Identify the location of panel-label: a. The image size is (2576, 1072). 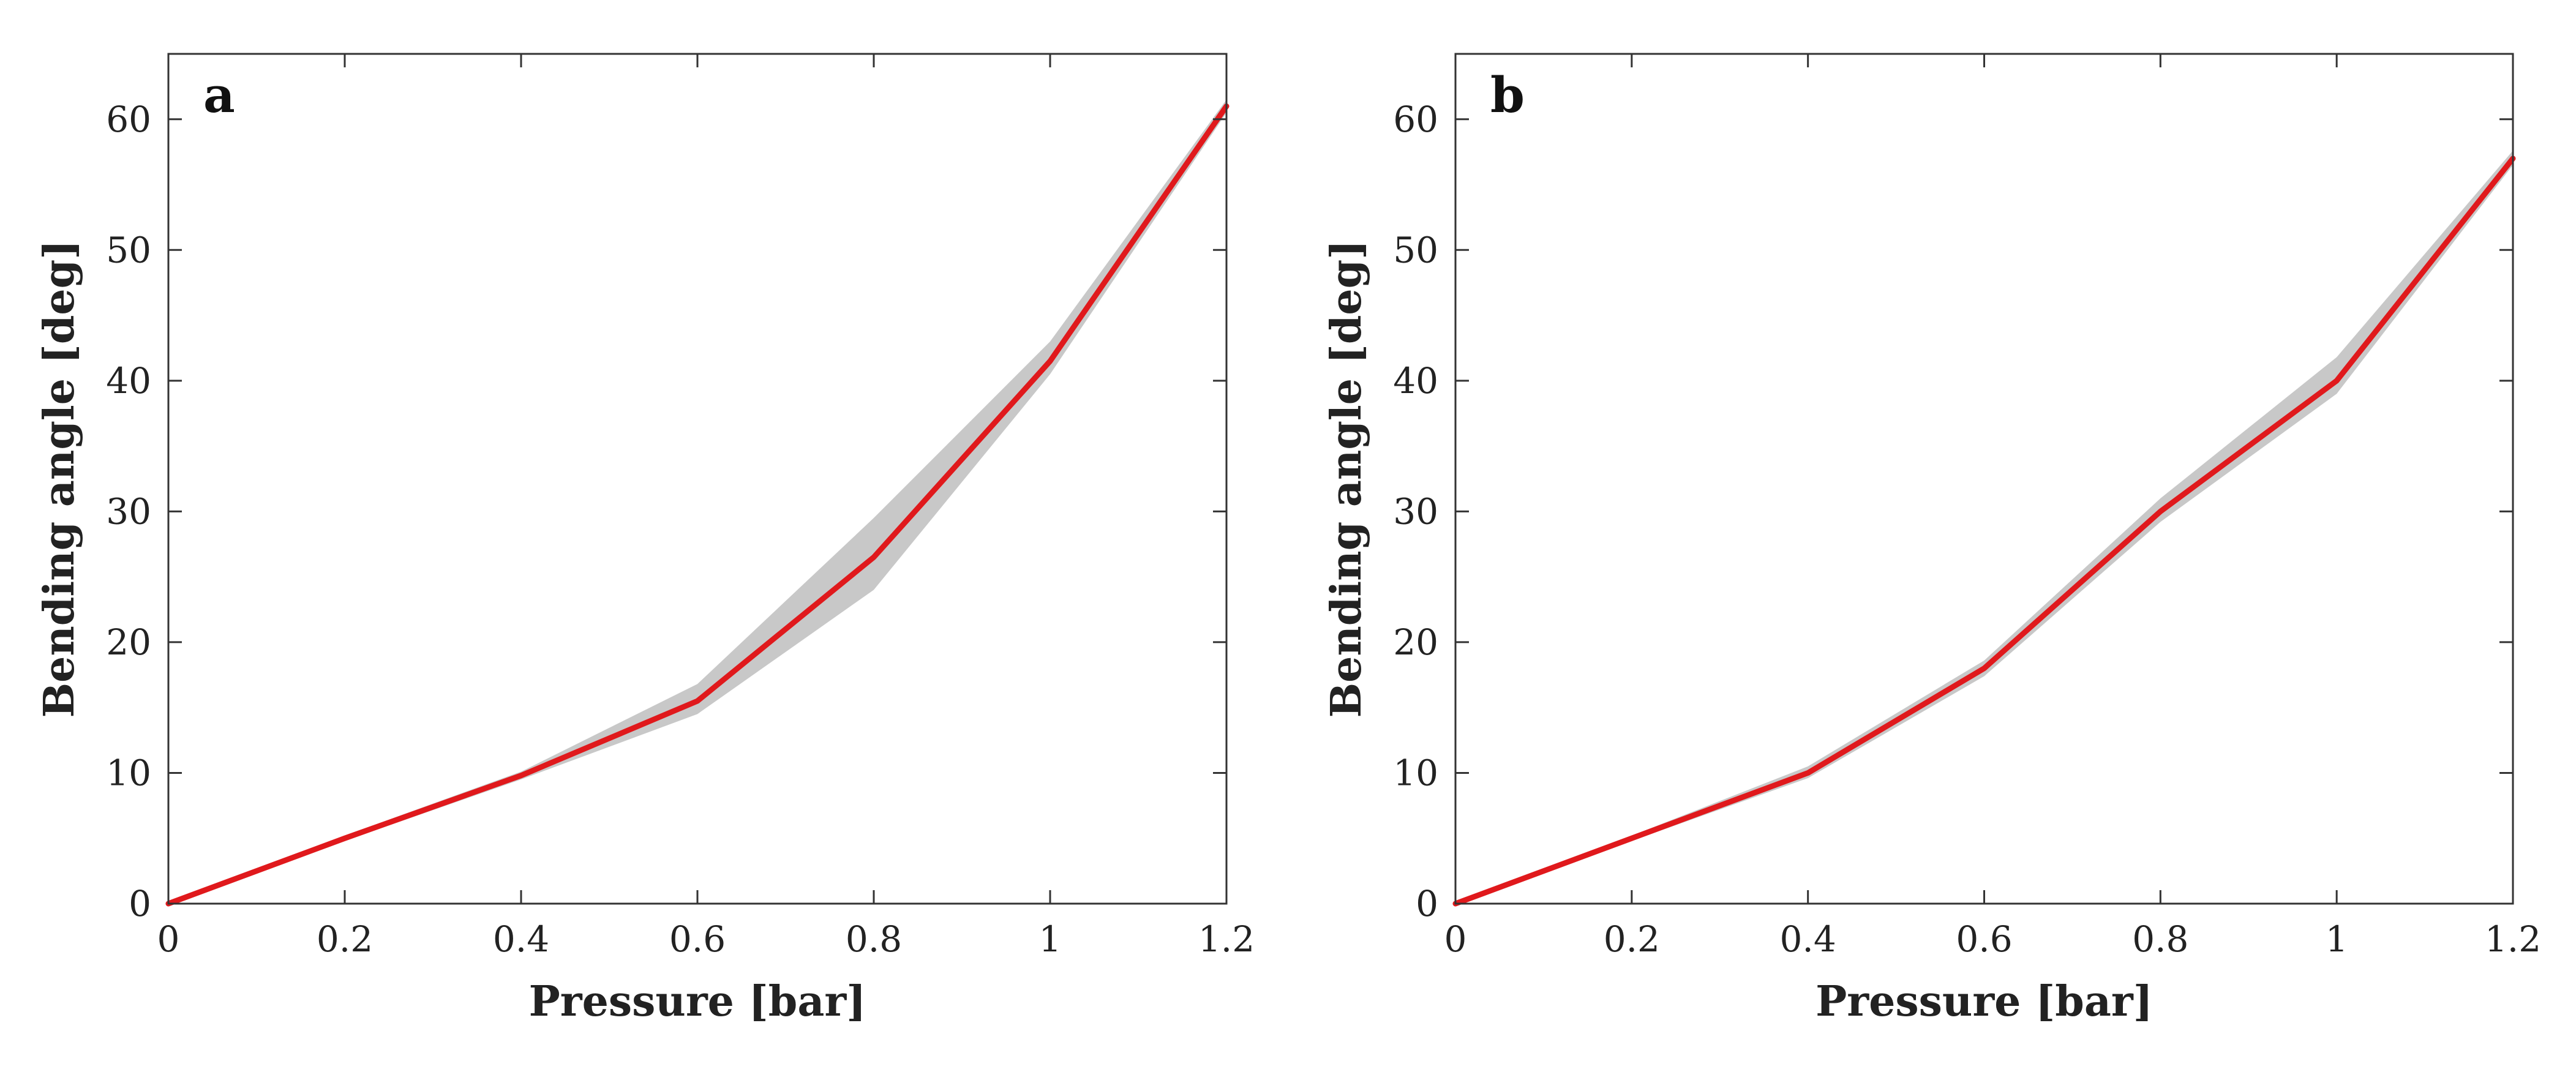
(219, 95).